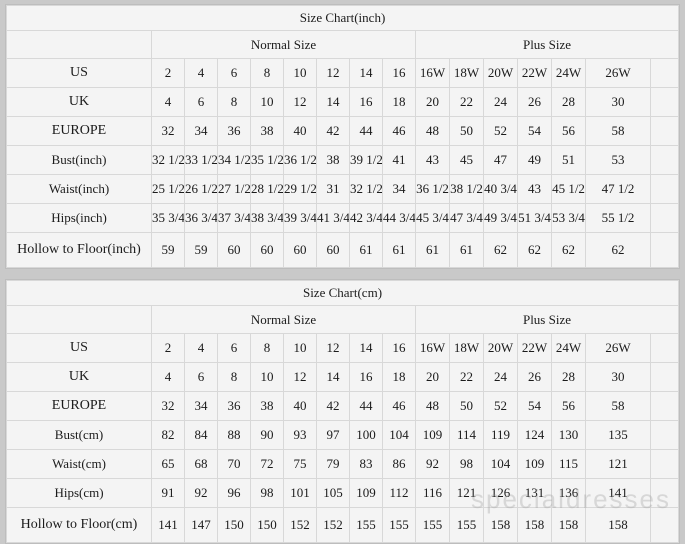 Image resolution: width=685 pixels, height=544 pixels. Describe the element at coordinates (79, 377) in the screenshot. I see `row-label: UK` at that location.